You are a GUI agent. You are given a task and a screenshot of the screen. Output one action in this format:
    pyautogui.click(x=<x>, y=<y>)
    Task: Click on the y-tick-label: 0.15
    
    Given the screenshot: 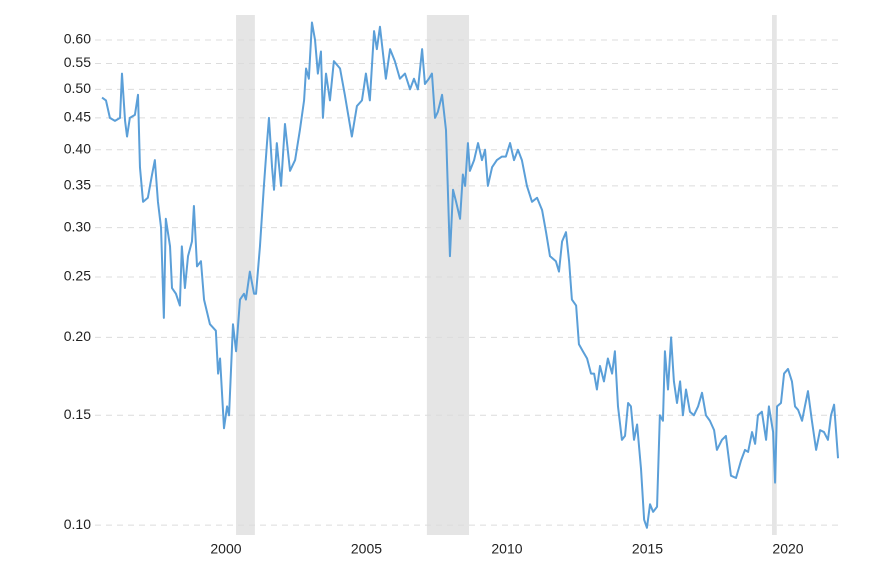 What is the action you would take?
    pyautogui.click(x=77, y=414)
    